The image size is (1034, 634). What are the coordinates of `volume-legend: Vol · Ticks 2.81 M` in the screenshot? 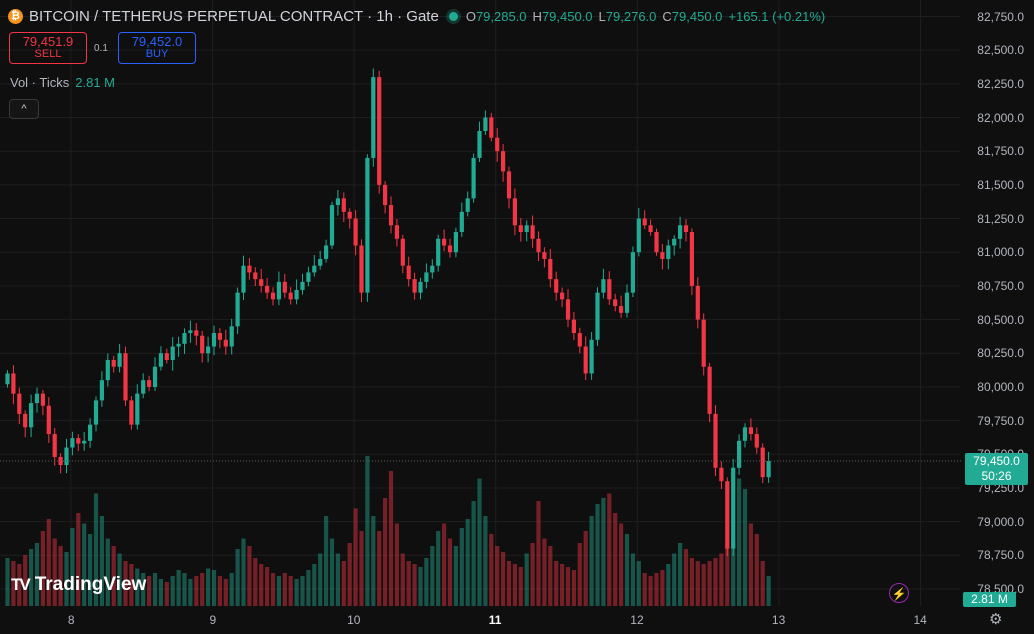 It's located at (62, 82).